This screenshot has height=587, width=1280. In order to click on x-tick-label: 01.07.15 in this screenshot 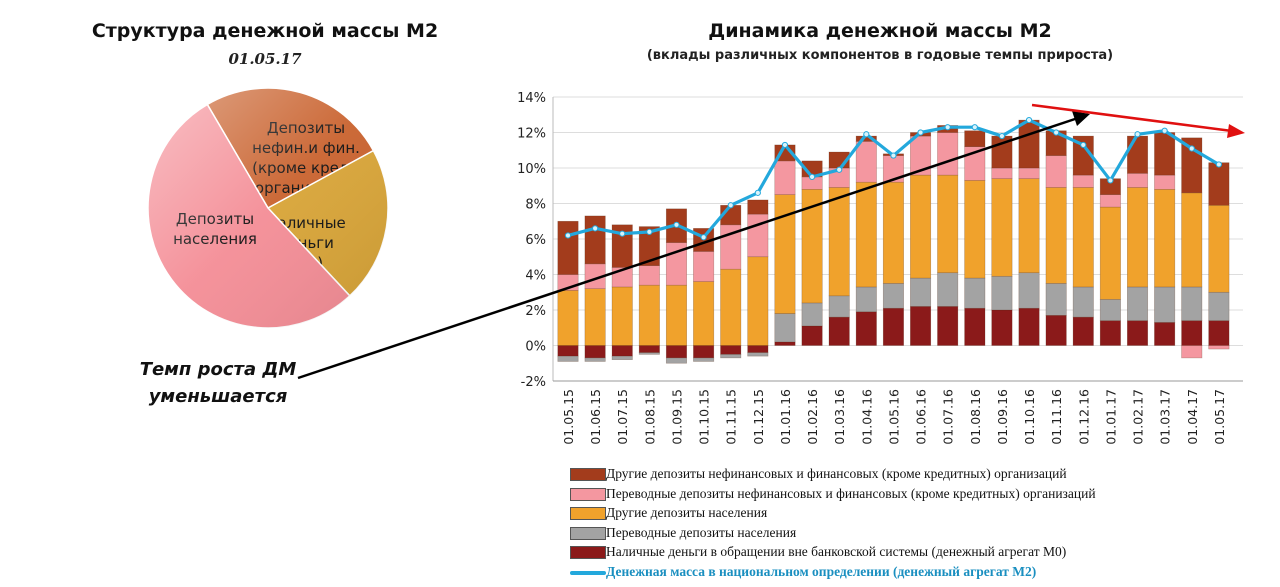, I will do `click(622, 417)`.